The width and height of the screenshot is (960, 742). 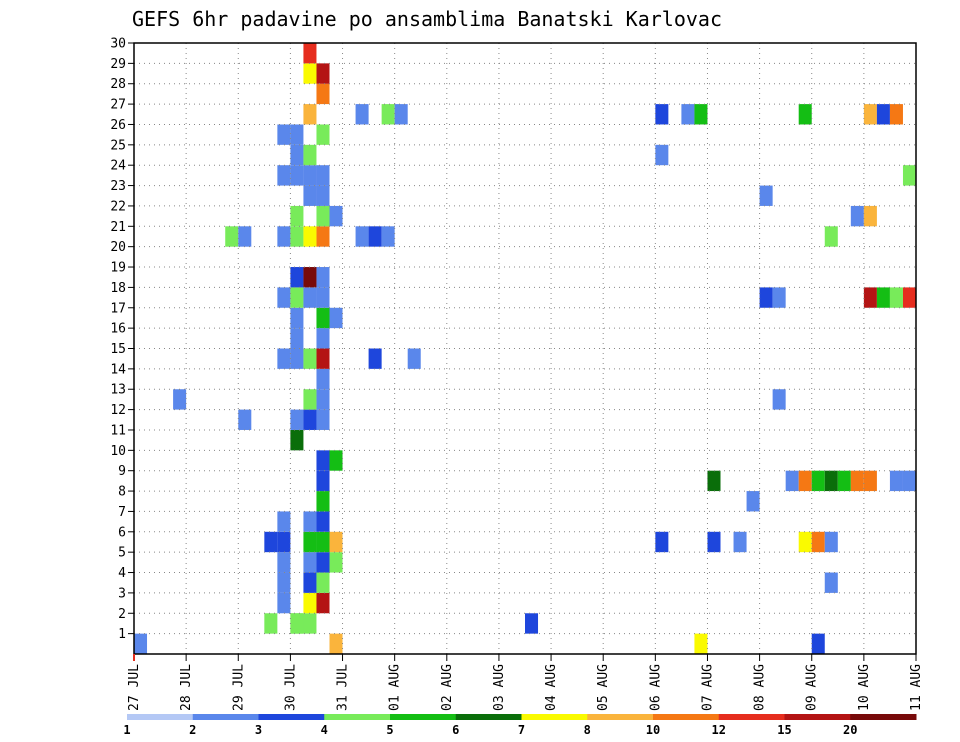 I want to click on x-tick-label: 07 AUG, so click(x=707, y=687).